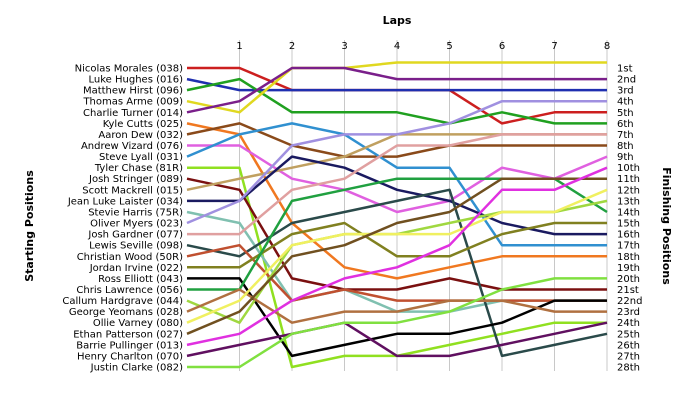  Describe the element at coordinates (135, 235) in the screenshot. I see `starting-position-label: Josh Gardner (077)` at that location.